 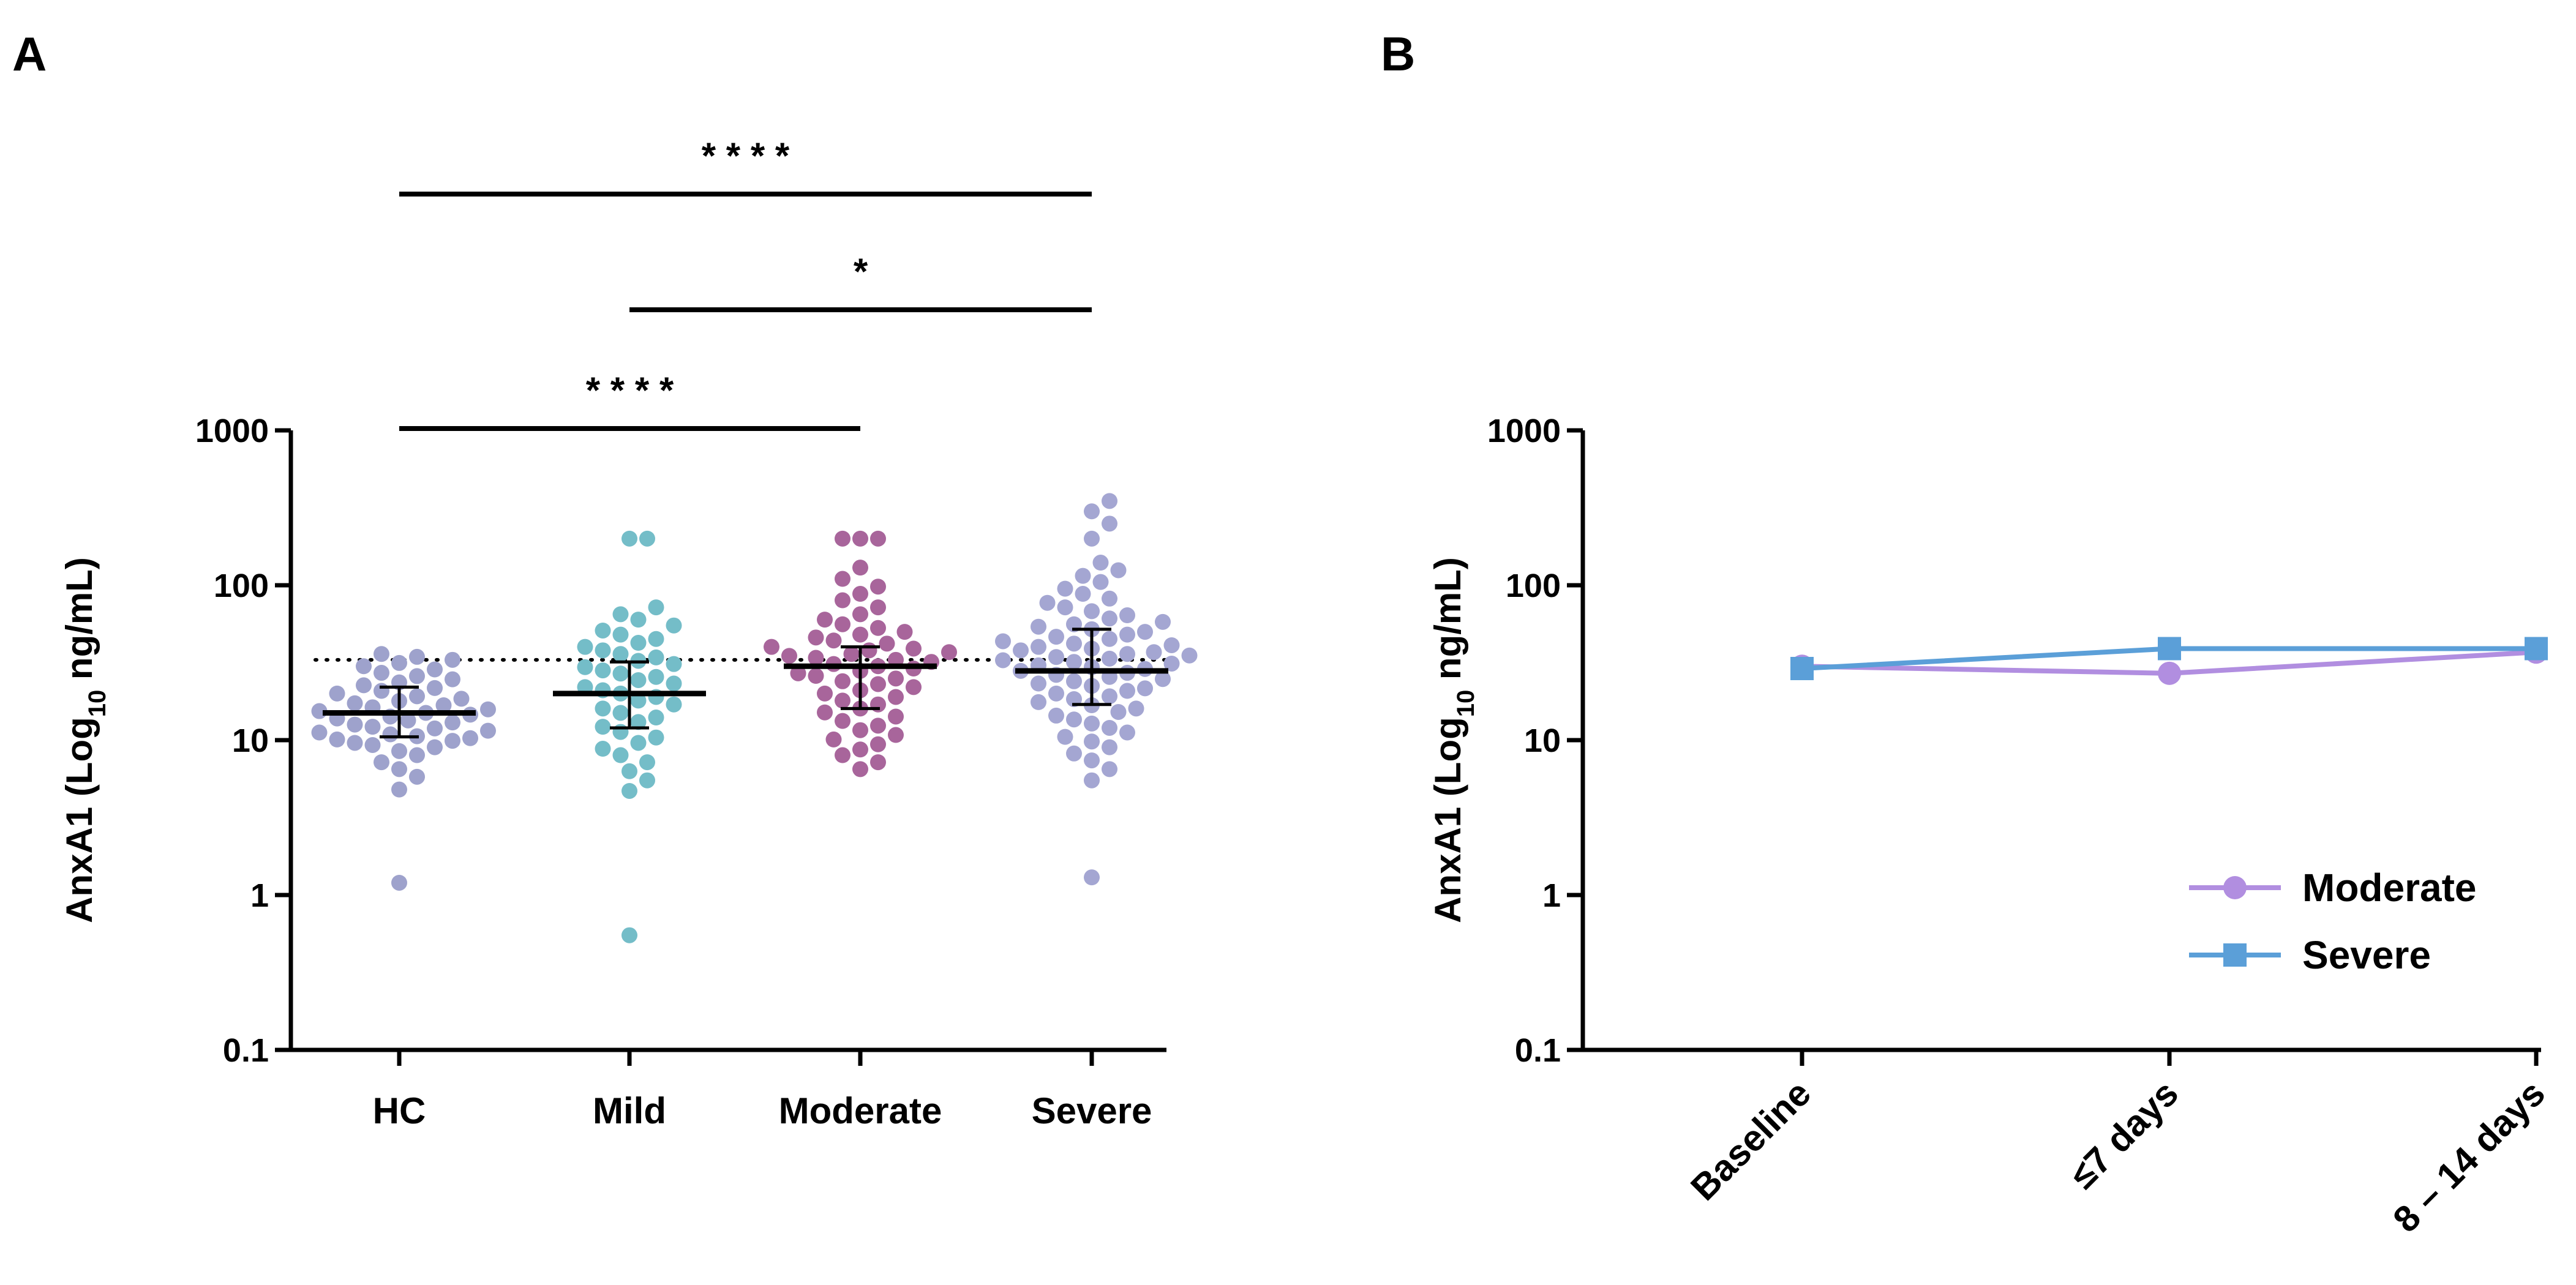 What do you see at coordinates (2389, 888) in the screenshot?
I see `legend-label-moderate: Moderate` at bounding box center [2389, 888].